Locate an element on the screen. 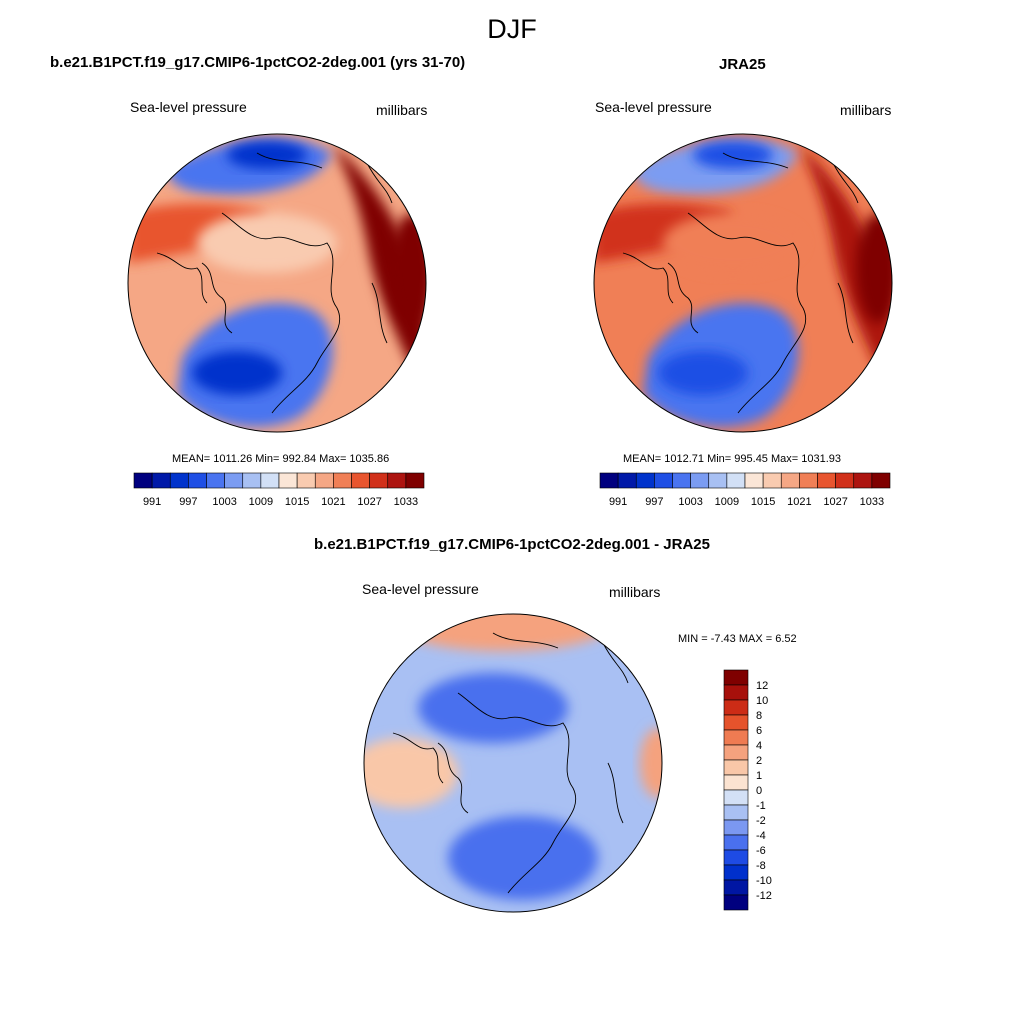 The image size is (1024, 1024). page-title: DJF is located at coordinates (512, 29).